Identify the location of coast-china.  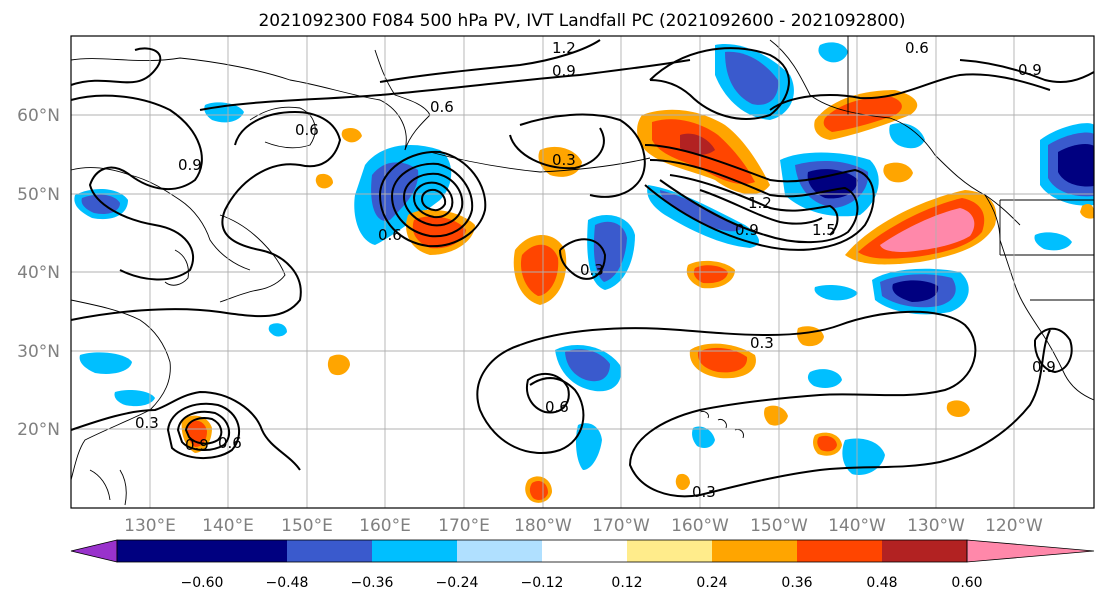
(120, 390).